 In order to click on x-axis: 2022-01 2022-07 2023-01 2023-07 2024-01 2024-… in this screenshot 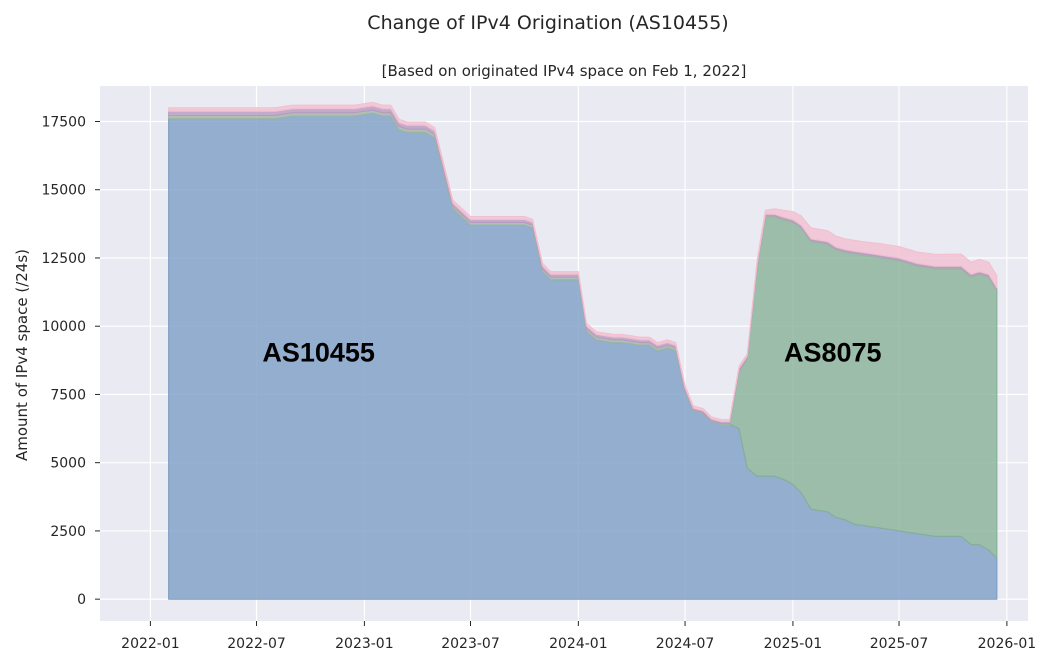, I will do `click(578, 636)`.